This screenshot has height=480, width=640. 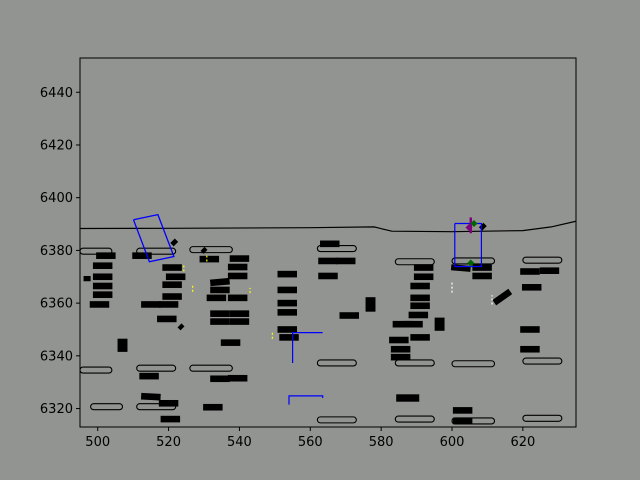 What do you see at coordinates (168, 442) in the screenshot?
I see `x-tick-label: 520` at bounding box center [168, 442].